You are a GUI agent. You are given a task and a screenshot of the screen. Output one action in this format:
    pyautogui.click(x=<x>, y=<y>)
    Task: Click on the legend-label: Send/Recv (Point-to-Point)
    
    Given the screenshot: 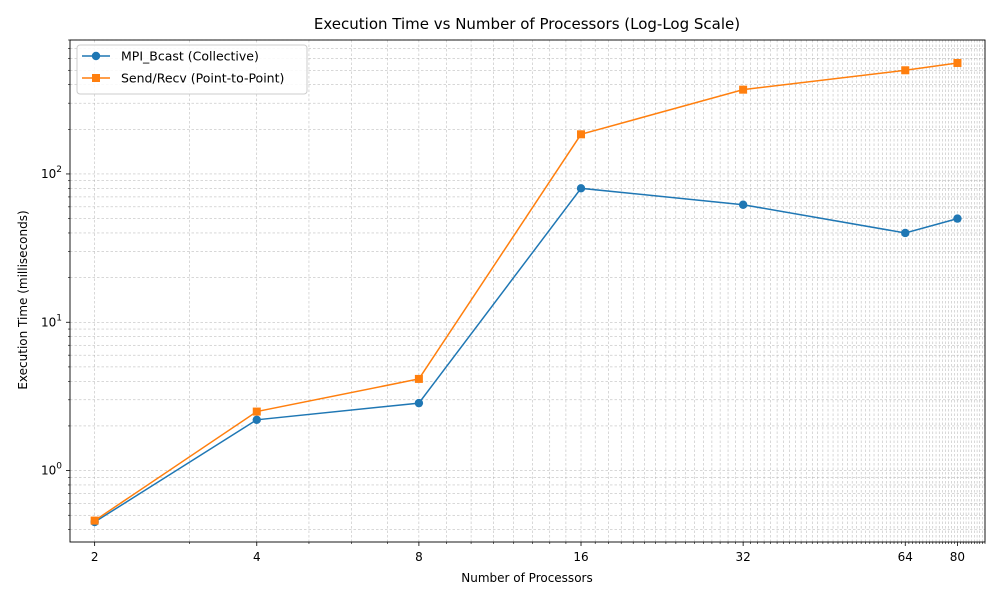 What is the action you would take?
    pyautogui.click(x=202, y=78)
    